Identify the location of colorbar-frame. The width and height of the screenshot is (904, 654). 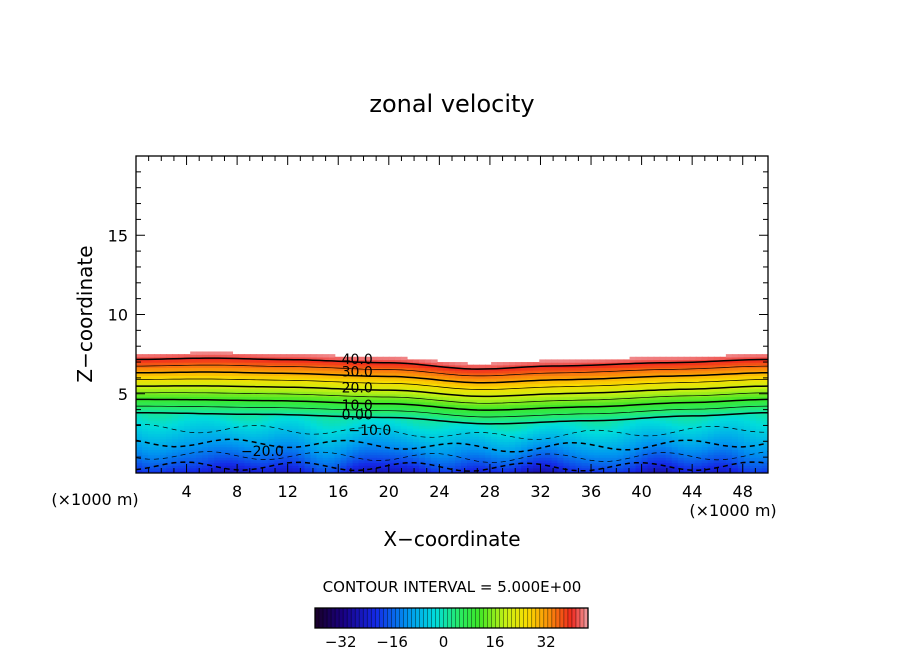
(451, 618).